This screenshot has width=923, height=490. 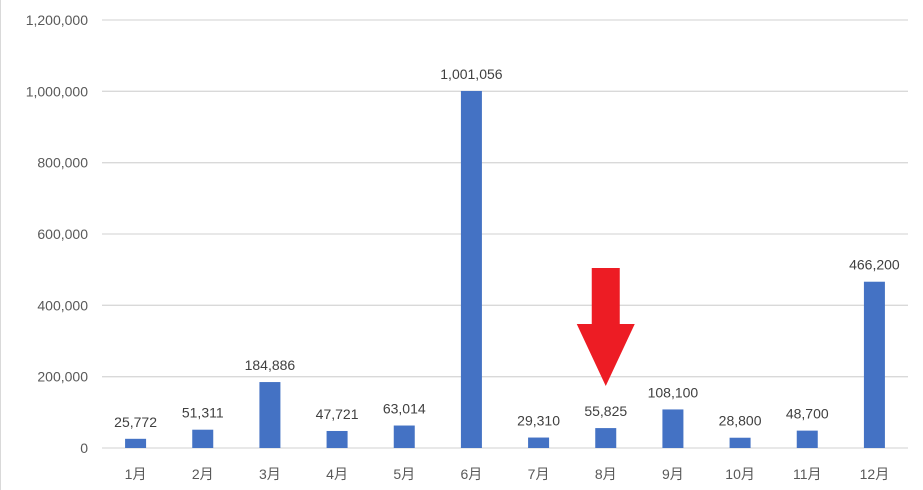 What do you see at coordinates (337, 474) in the screenshot?
I see `x-tick-label: 4月` at bounding box center [337, 474].